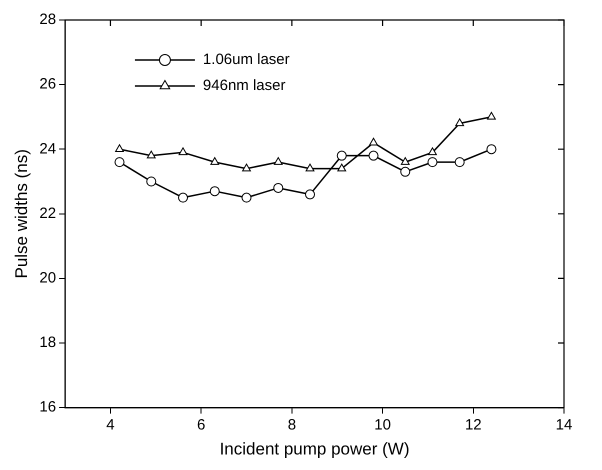  What do you see at coordinates (47, 84) in the screenshot?
I see `y-tick-label: 26` at bounding box center [47, 84].